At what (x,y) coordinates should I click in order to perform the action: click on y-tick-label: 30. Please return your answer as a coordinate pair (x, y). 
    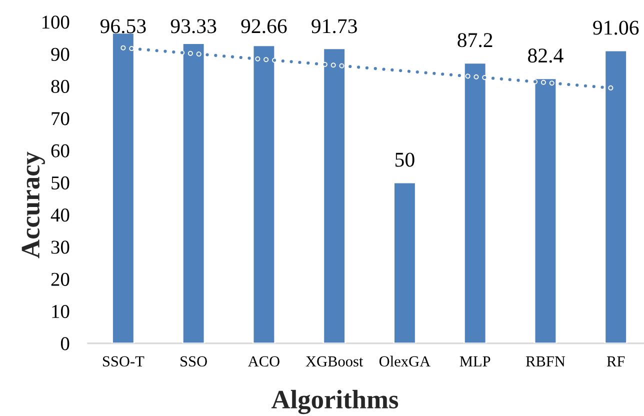
    Looking at the image, I should click on (60, 247).